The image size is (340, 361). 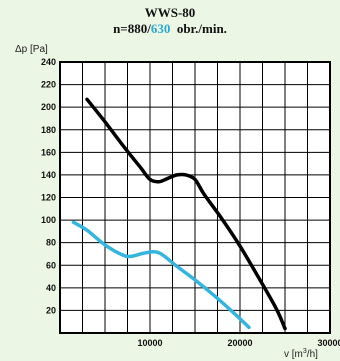 What do you see at coordinates (48, 62) in the screenshot?
I see `y-tick-label: 240` at bounding box center [48, 62].